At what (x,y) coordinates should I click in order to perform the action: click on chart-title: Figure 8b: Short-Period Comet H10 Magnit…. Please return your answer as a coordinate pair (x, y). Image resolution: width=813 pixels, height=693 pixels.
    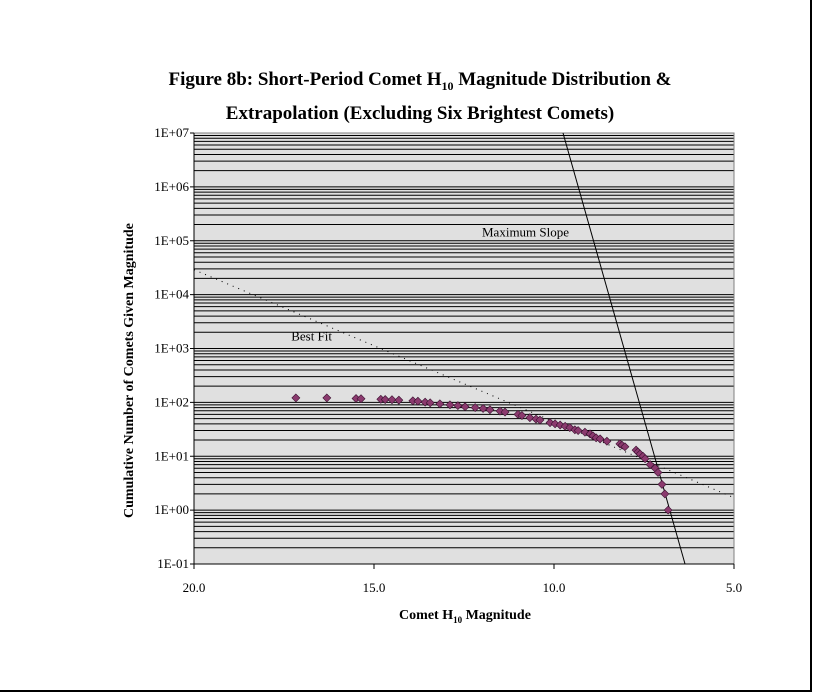
    Looking at the image, I should click on (420, 97).